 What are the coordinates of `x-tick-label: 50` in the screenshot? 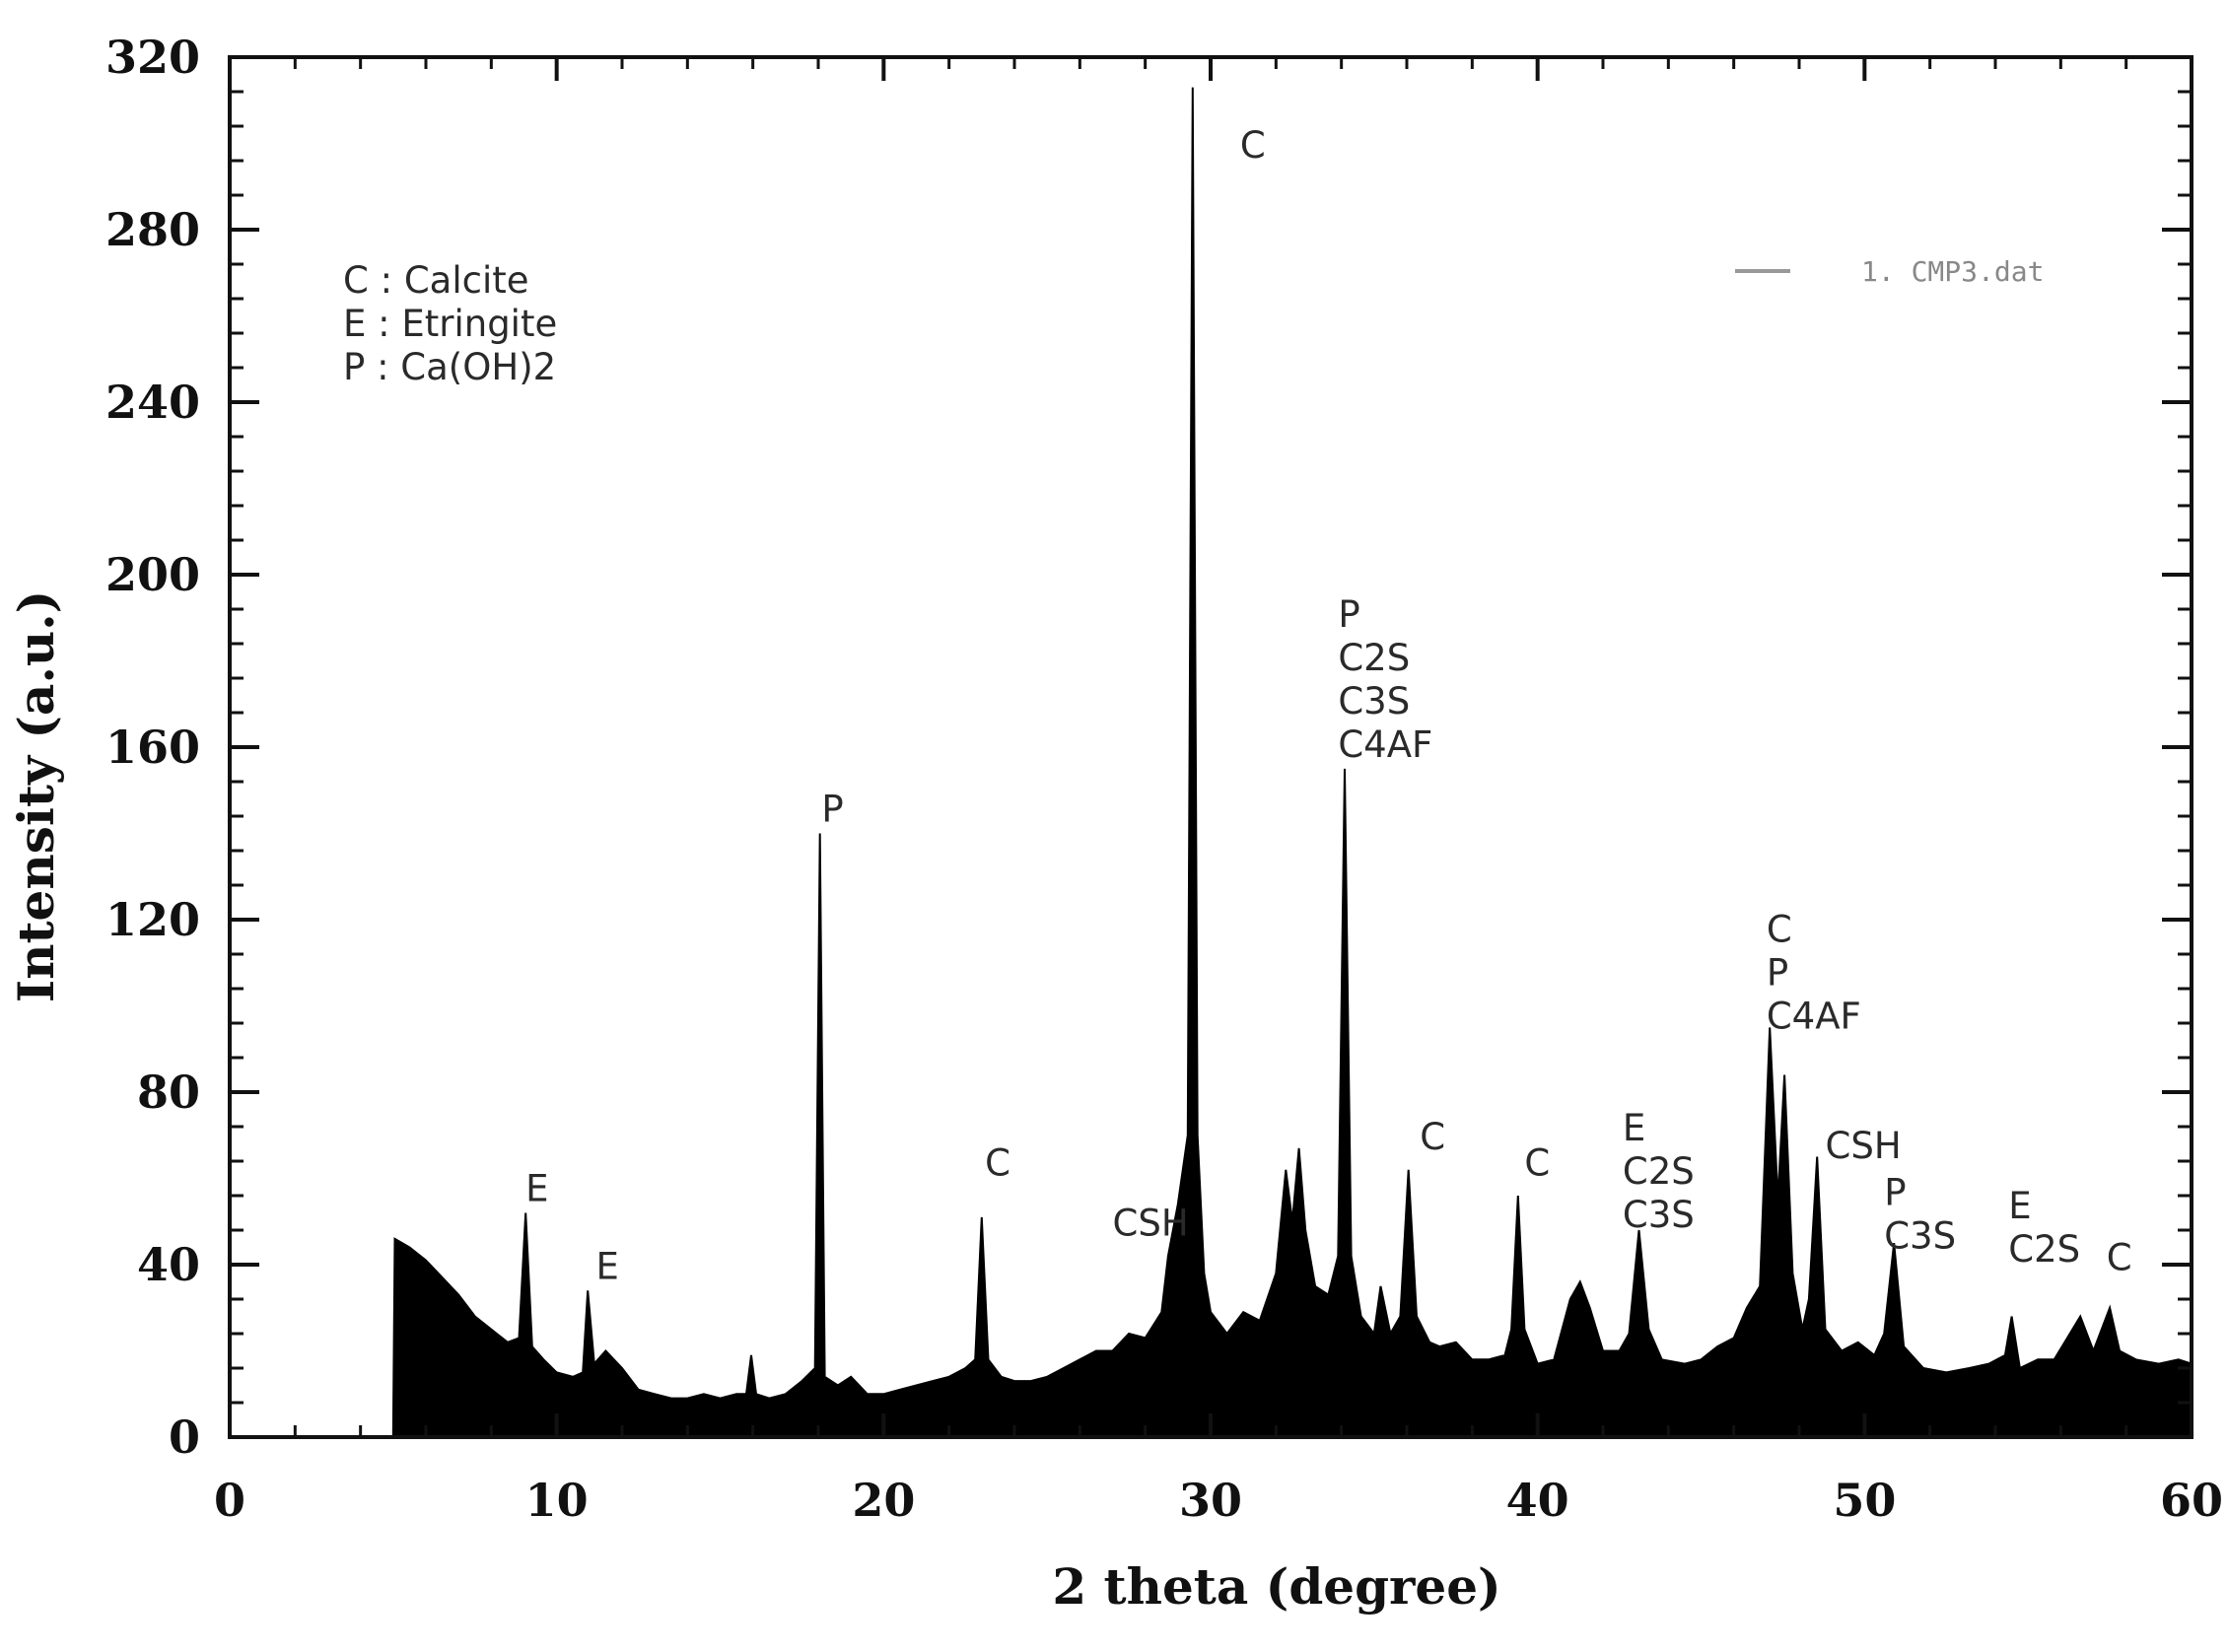 It's located at (1865, 1500).